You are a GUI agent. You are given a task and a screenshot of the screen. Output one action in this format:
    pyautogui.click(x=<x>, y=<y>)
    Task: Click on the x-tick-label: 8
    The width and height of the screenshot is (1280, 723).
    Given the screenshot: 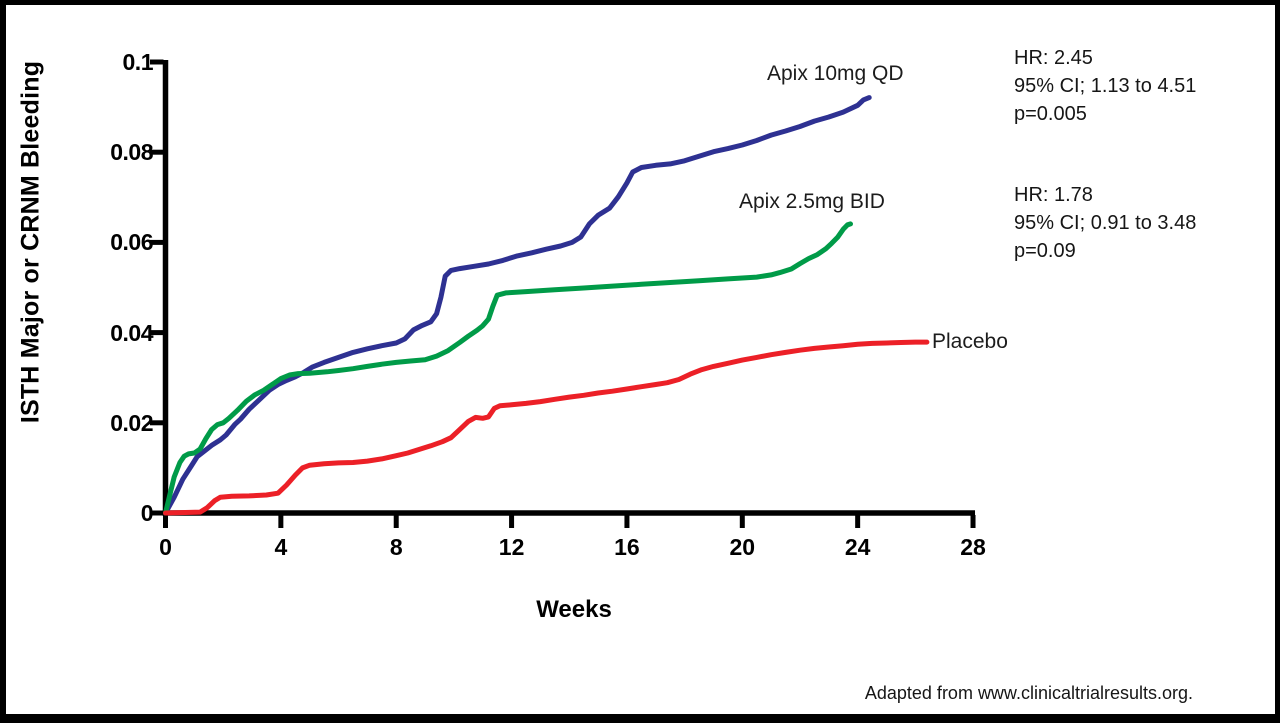 What is the action you would take?
    pyautogui.click(x=396, y=547)
    